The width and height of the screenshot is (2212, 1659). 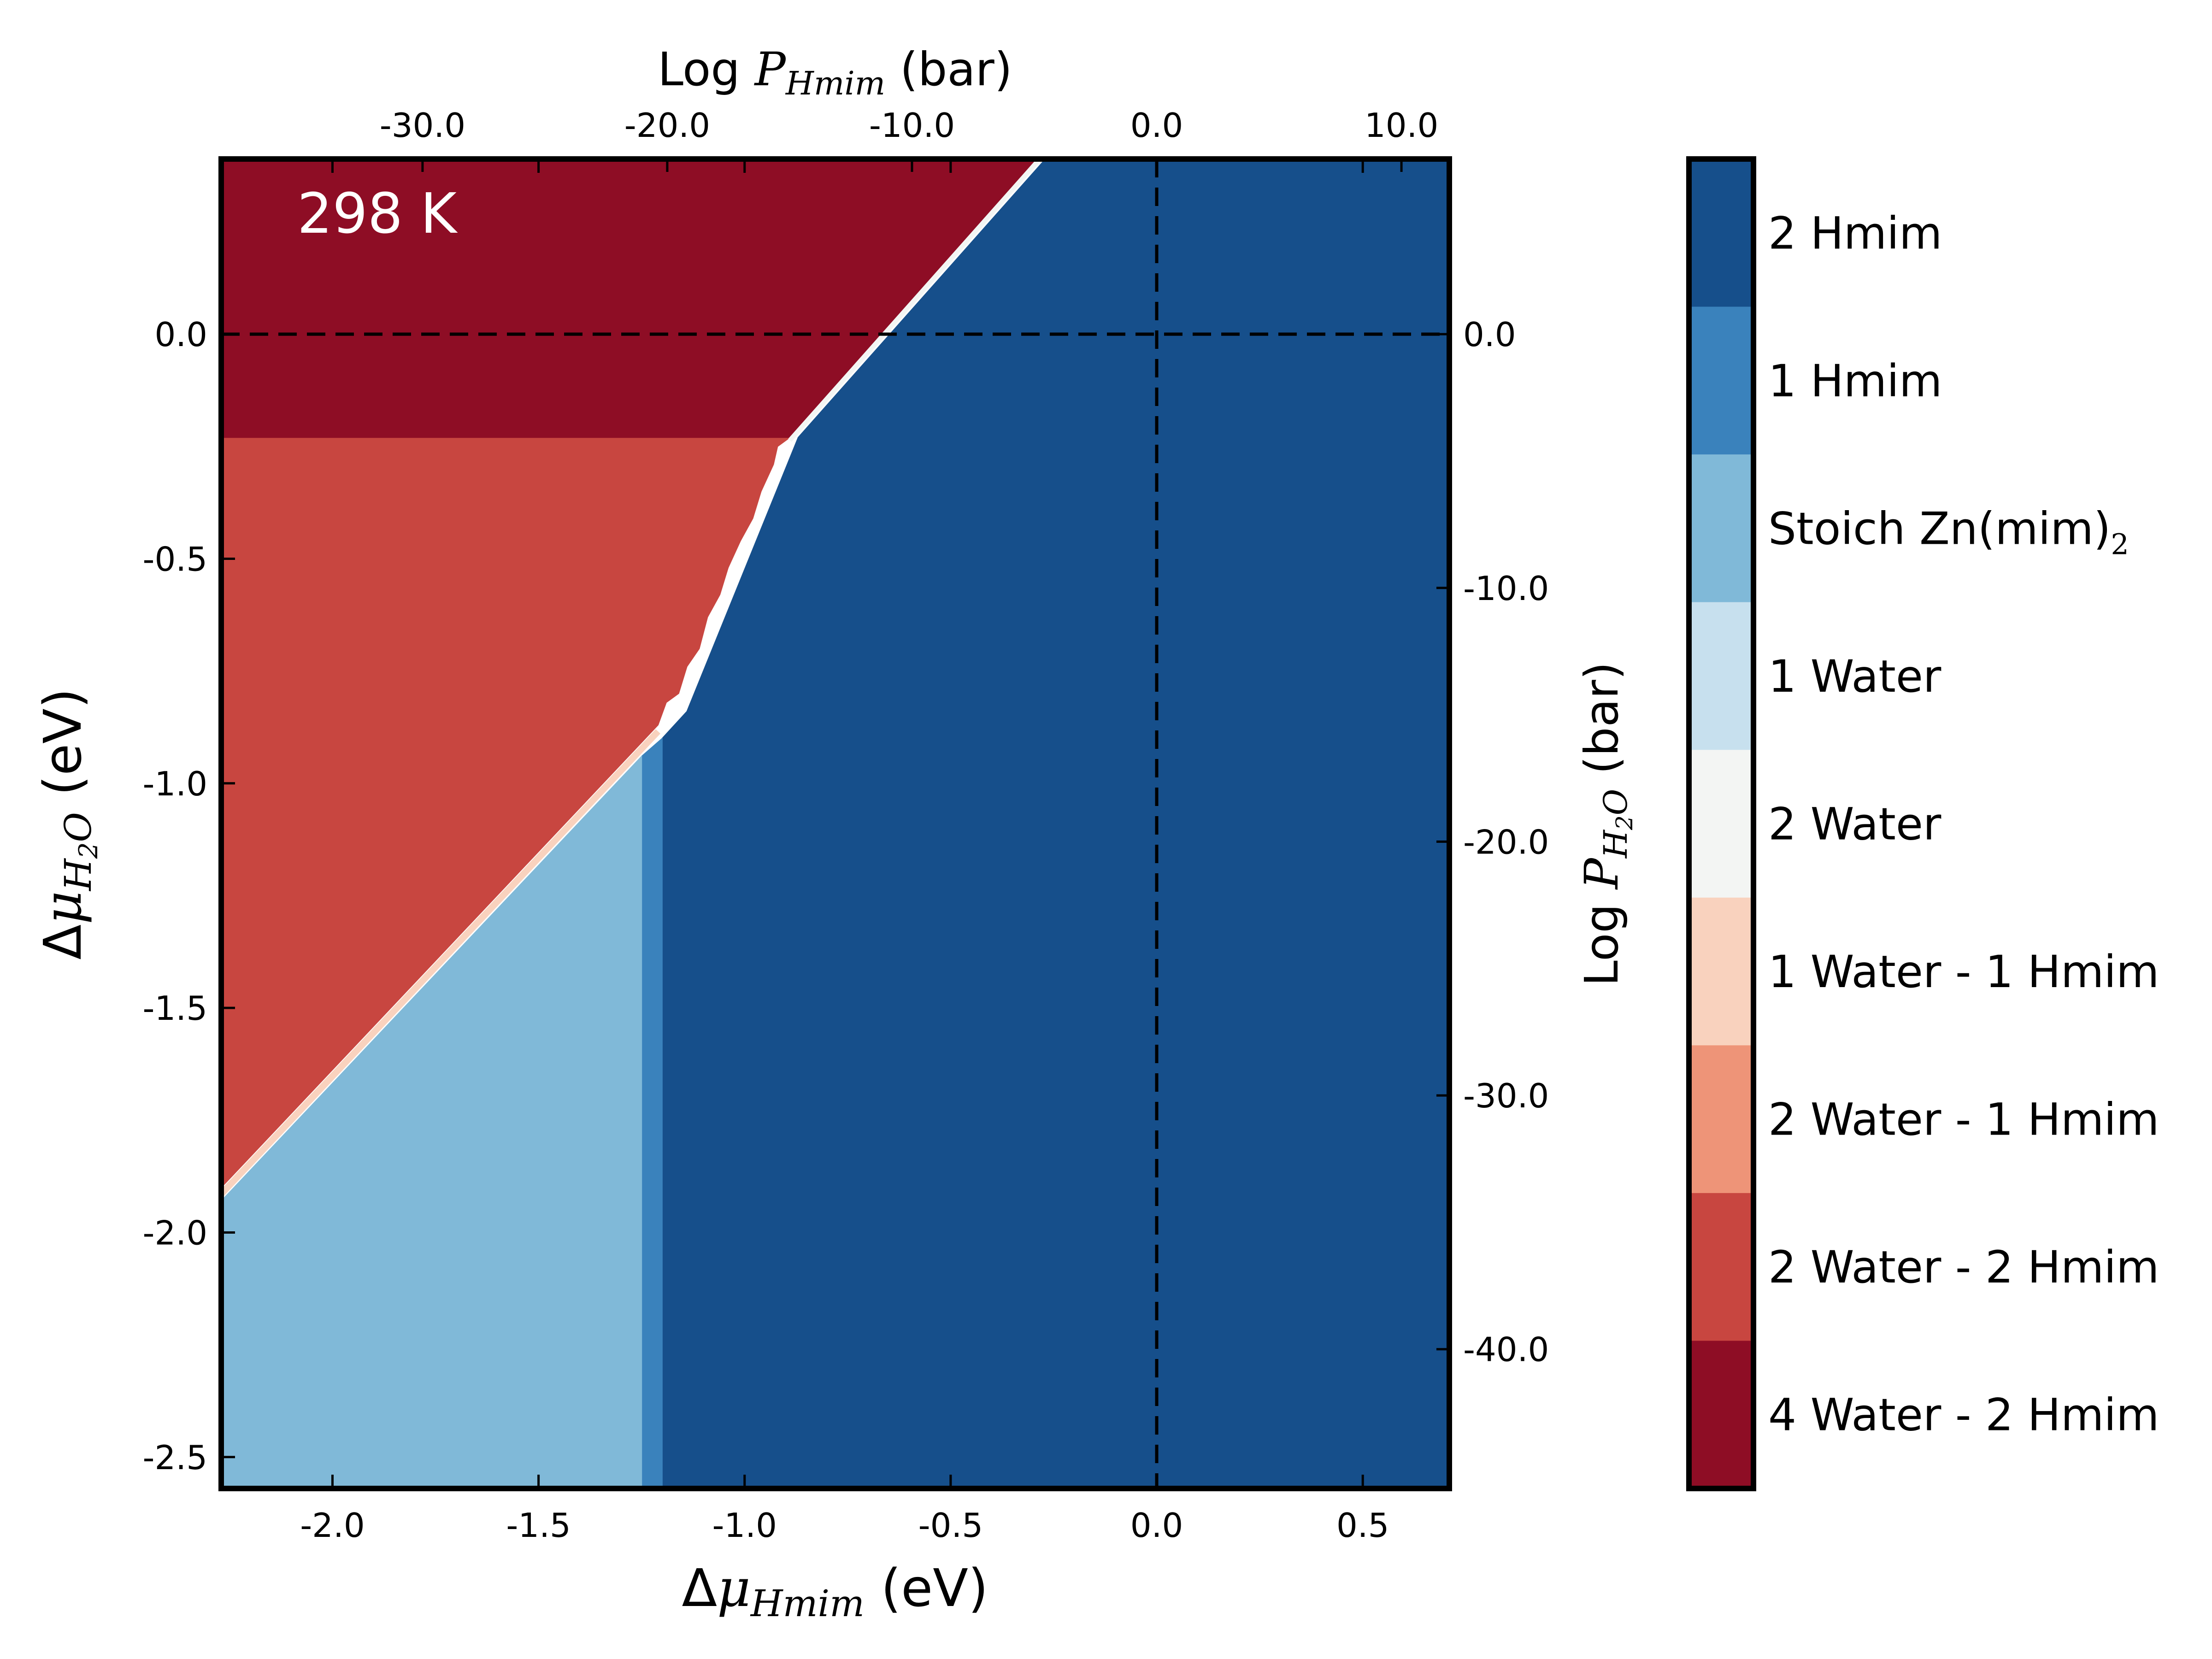 I want to click on boundary-band-upper, so click(x=913, y=301).